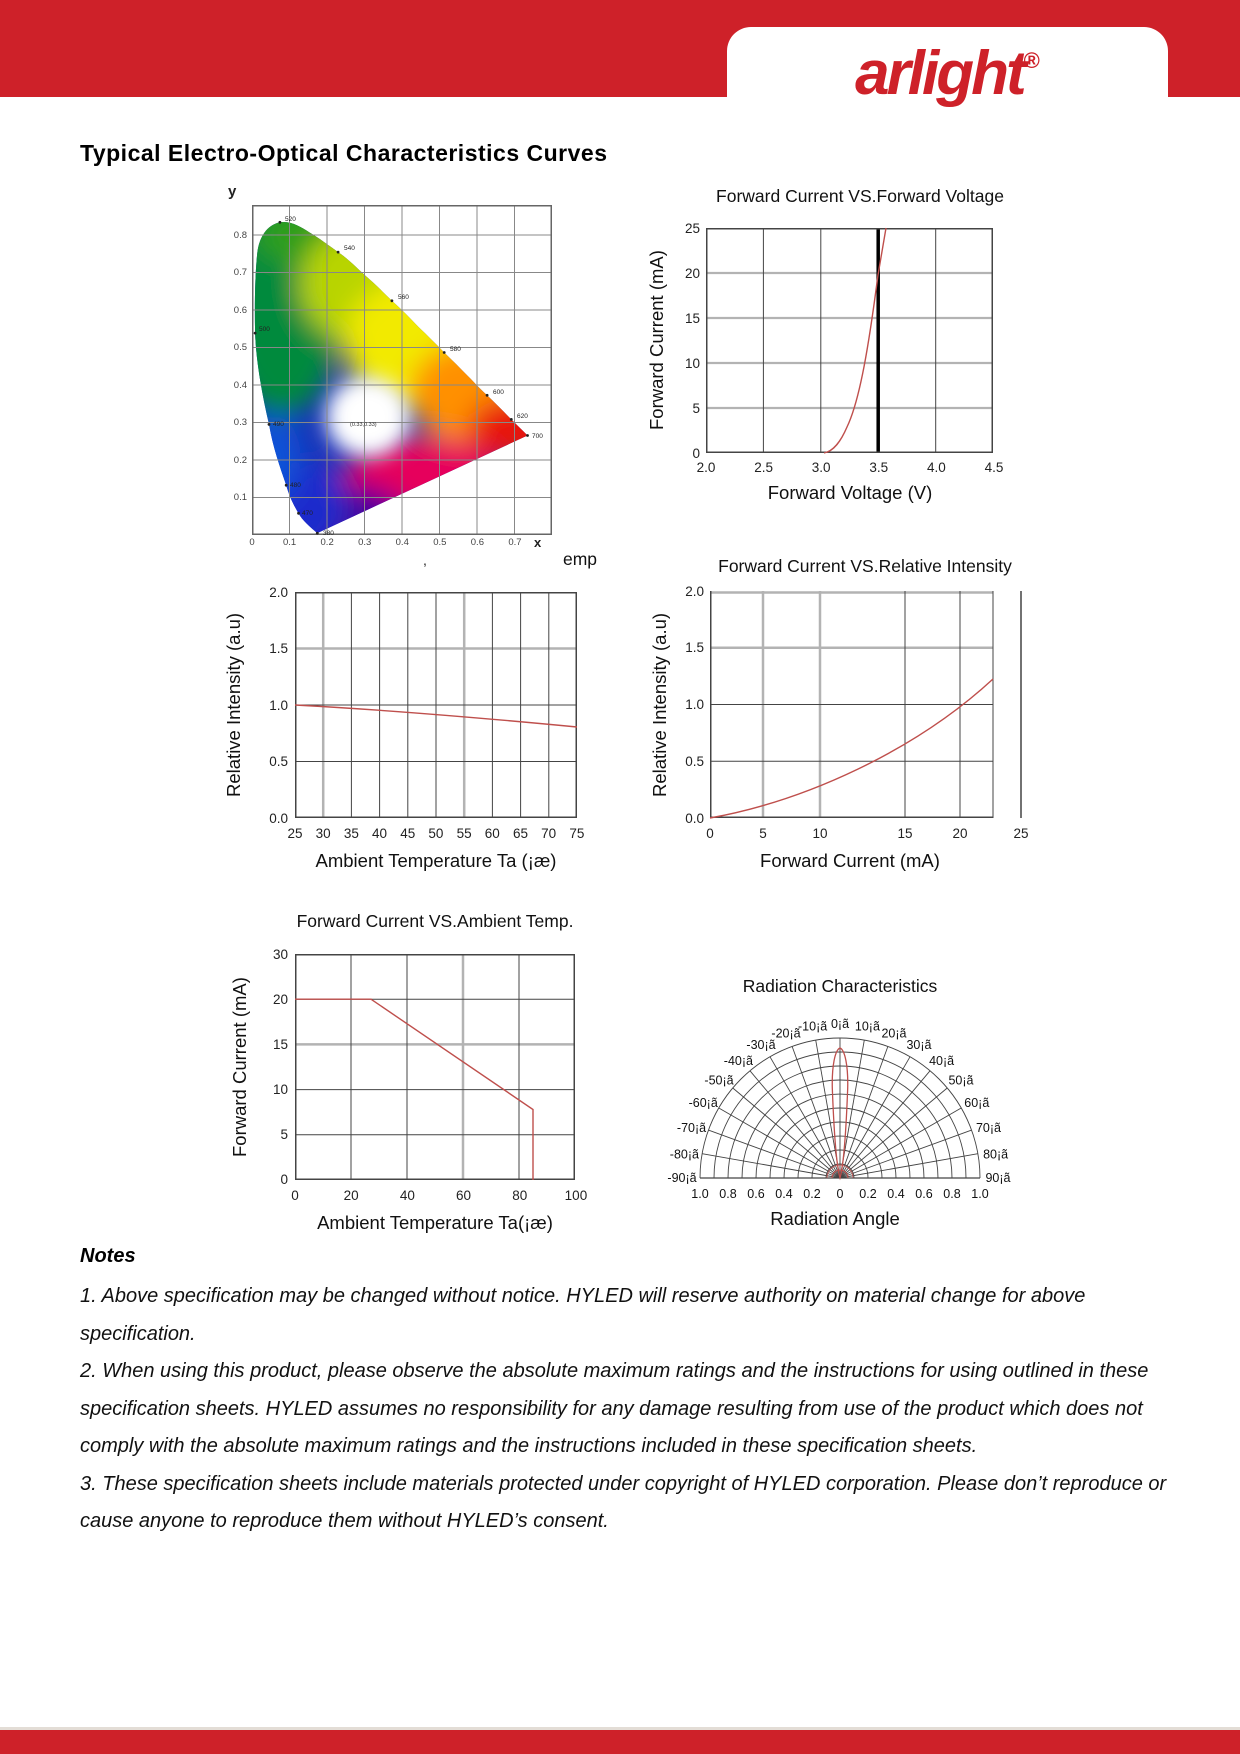  What do you see at coordinates (425, 560) in the screenshot?
I see `ri-ta-stray-mark: ,` at bounding box center [425, 560].